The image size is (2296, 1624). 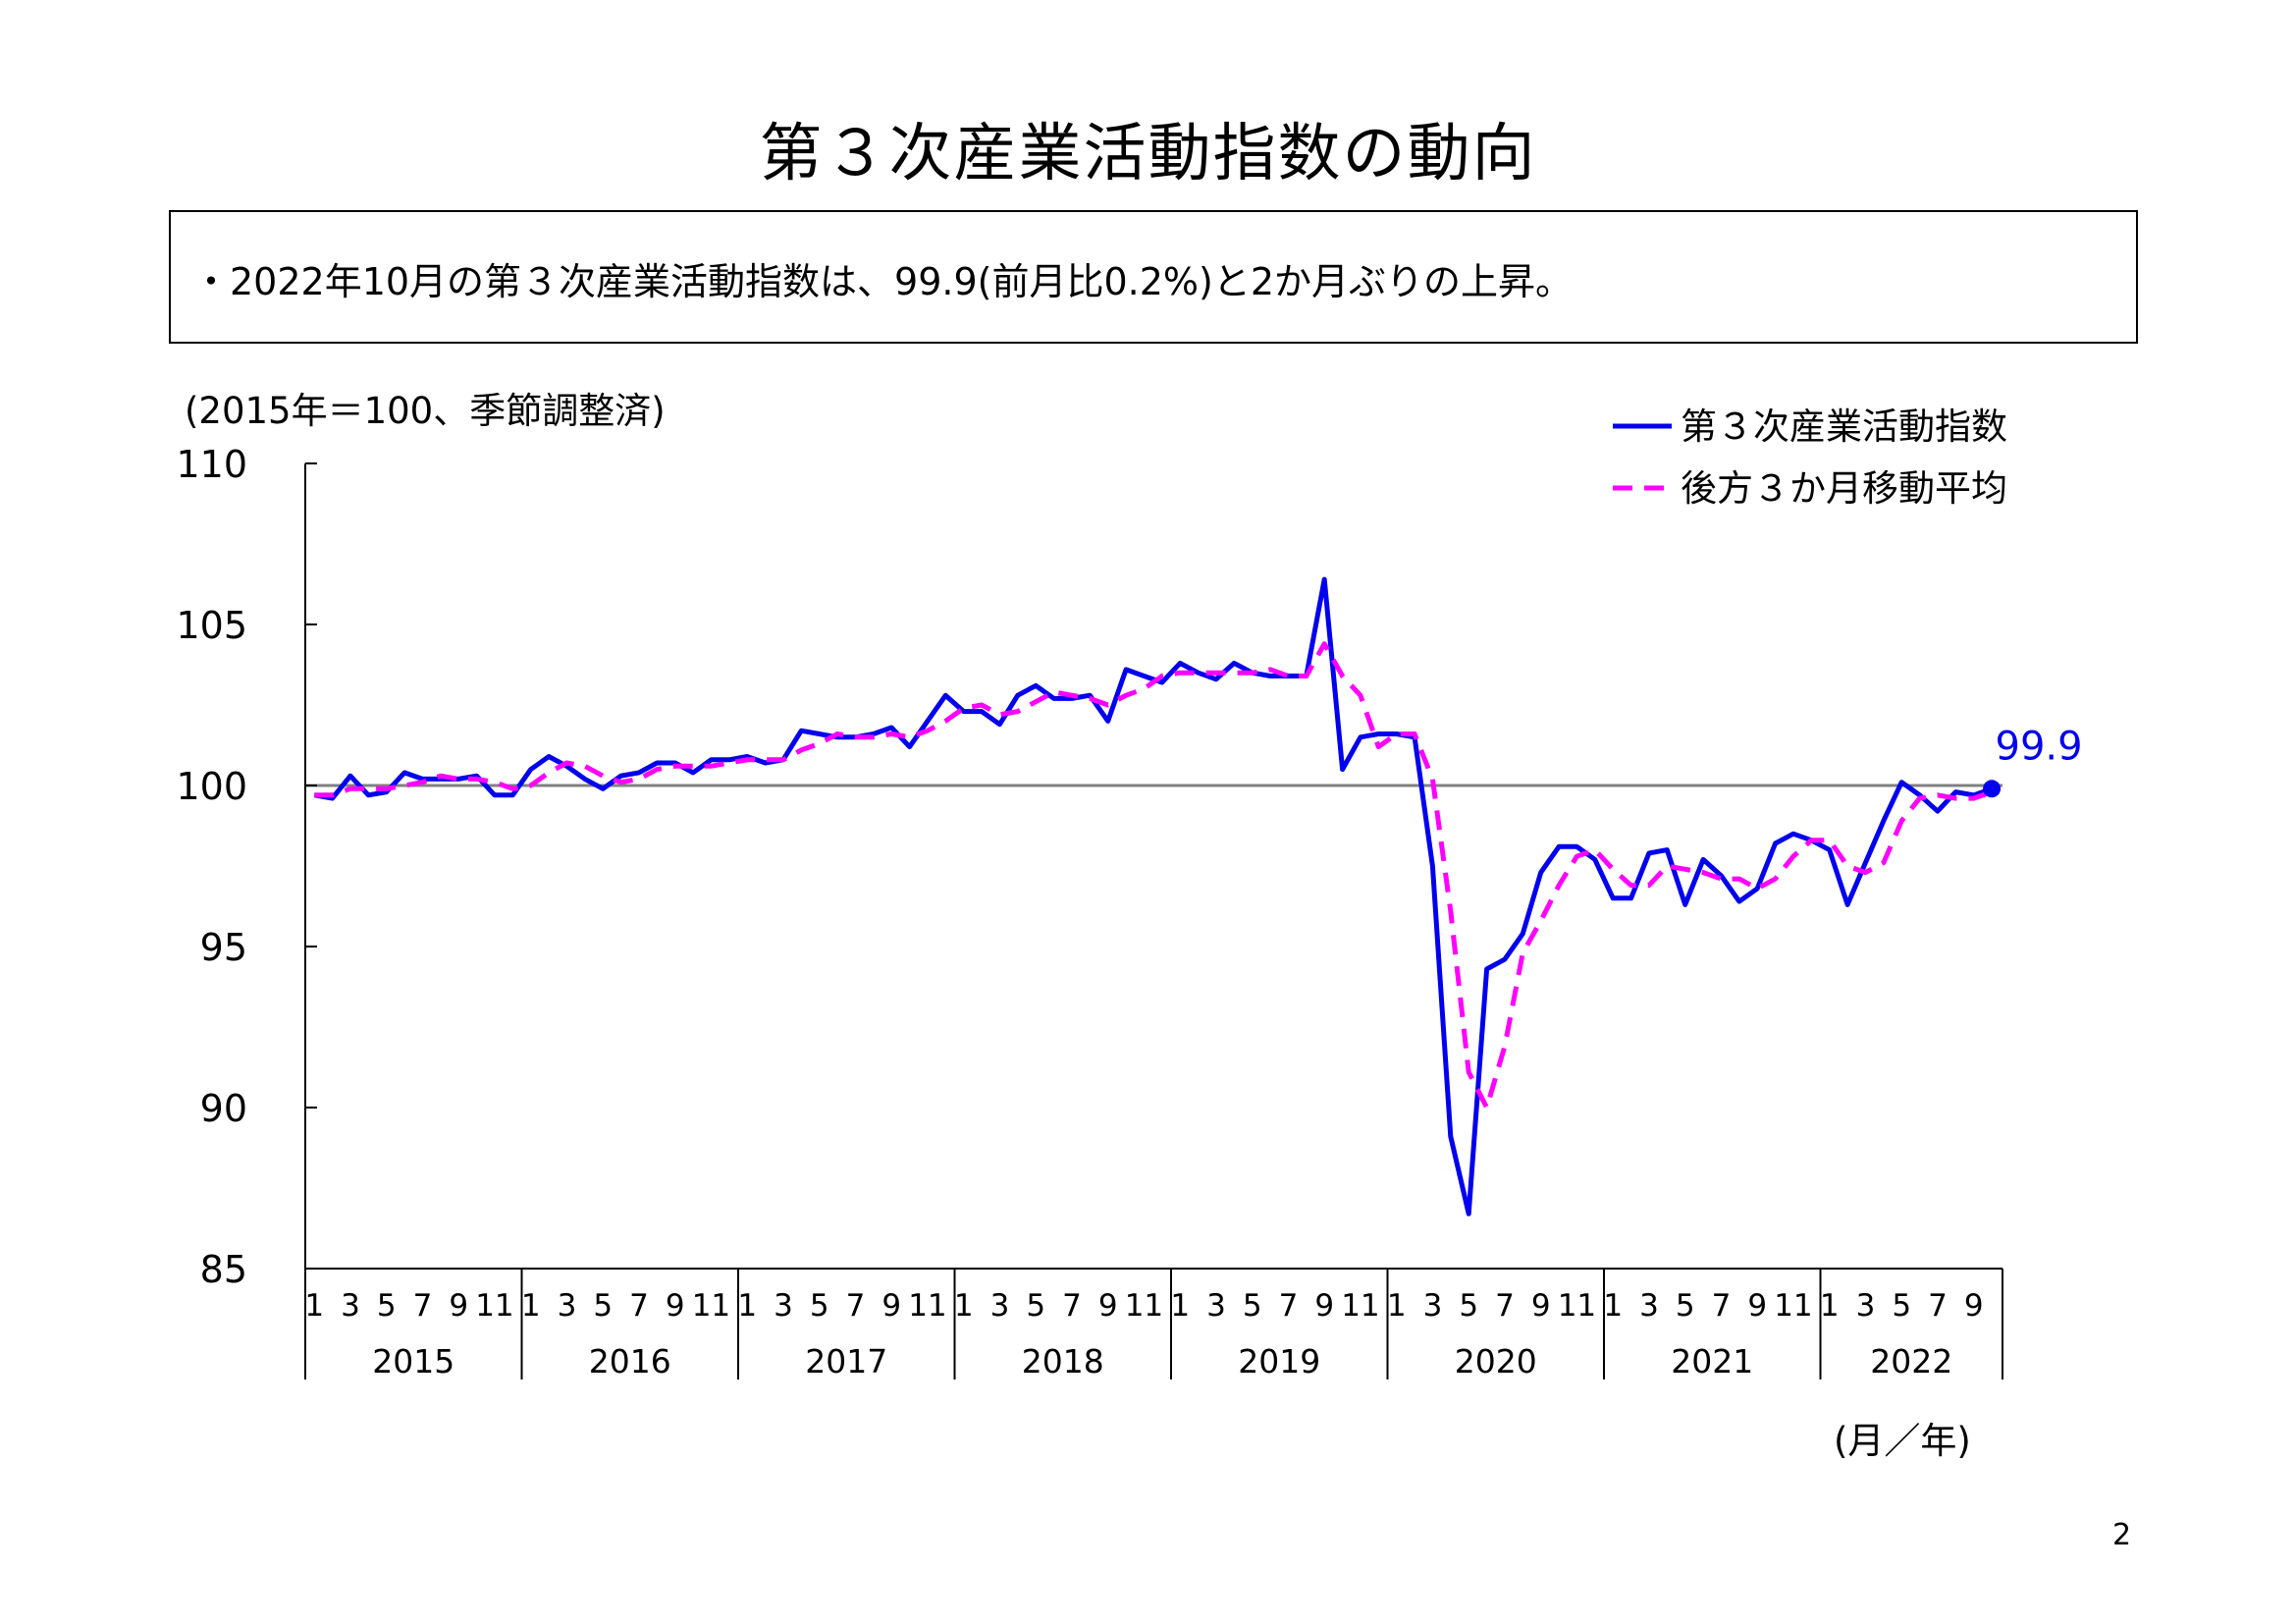 What do you see at coordinates (1911, 1361) in the screenshot?
I see `x-year-label: 2022` at bounding box center [1911, 1361].